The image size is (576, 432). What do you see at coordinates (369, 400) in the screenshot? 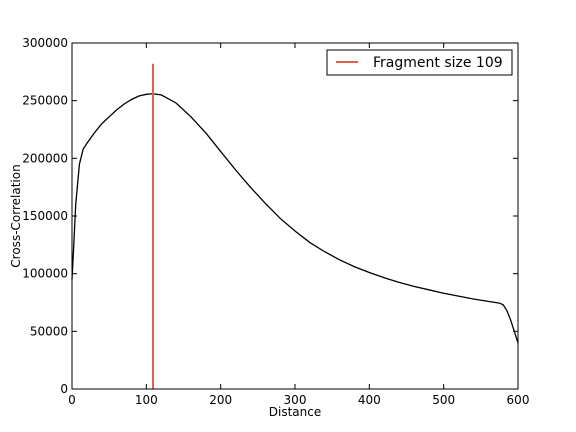
I see `x-tick-label: 400` at bounding box center [369, 400].